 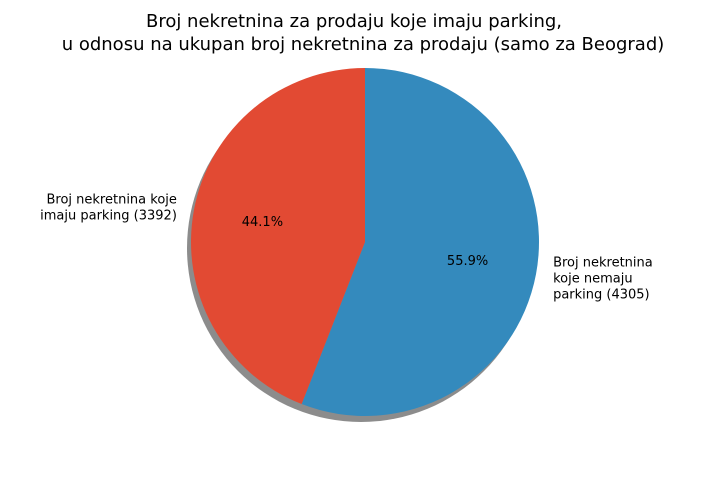 What do you see at coordinates (467, 261) in the screenshot?
I see `pie-percent-label-1: 55.9%` at bounding box center [467, 261].